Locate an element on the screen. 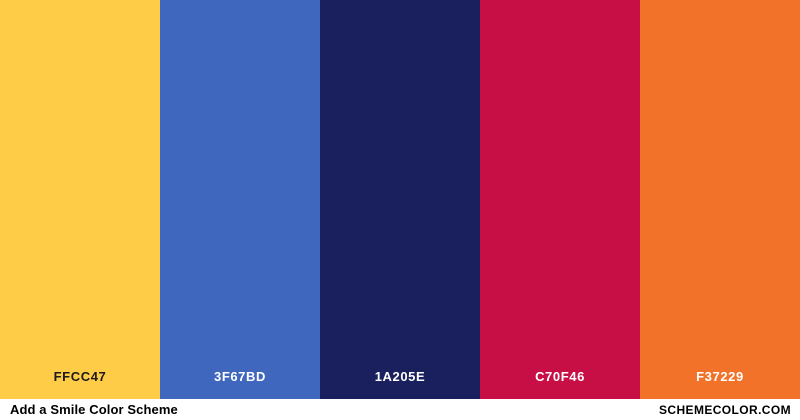 The height and width of the screenshot is (420, 800). hex-code-label: 1A205E is located at coordinates (400, 376).